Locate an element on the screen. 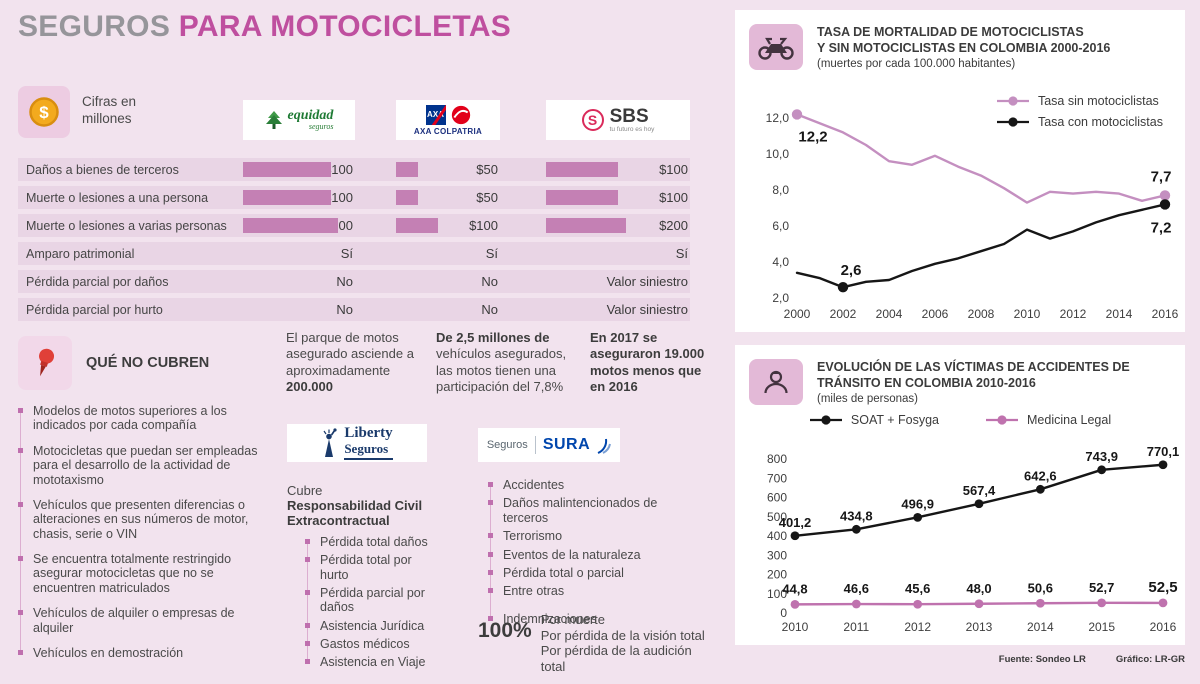 The image size is (1200, 684). svg-text: 496,9 is located at coordinates (917, 503).